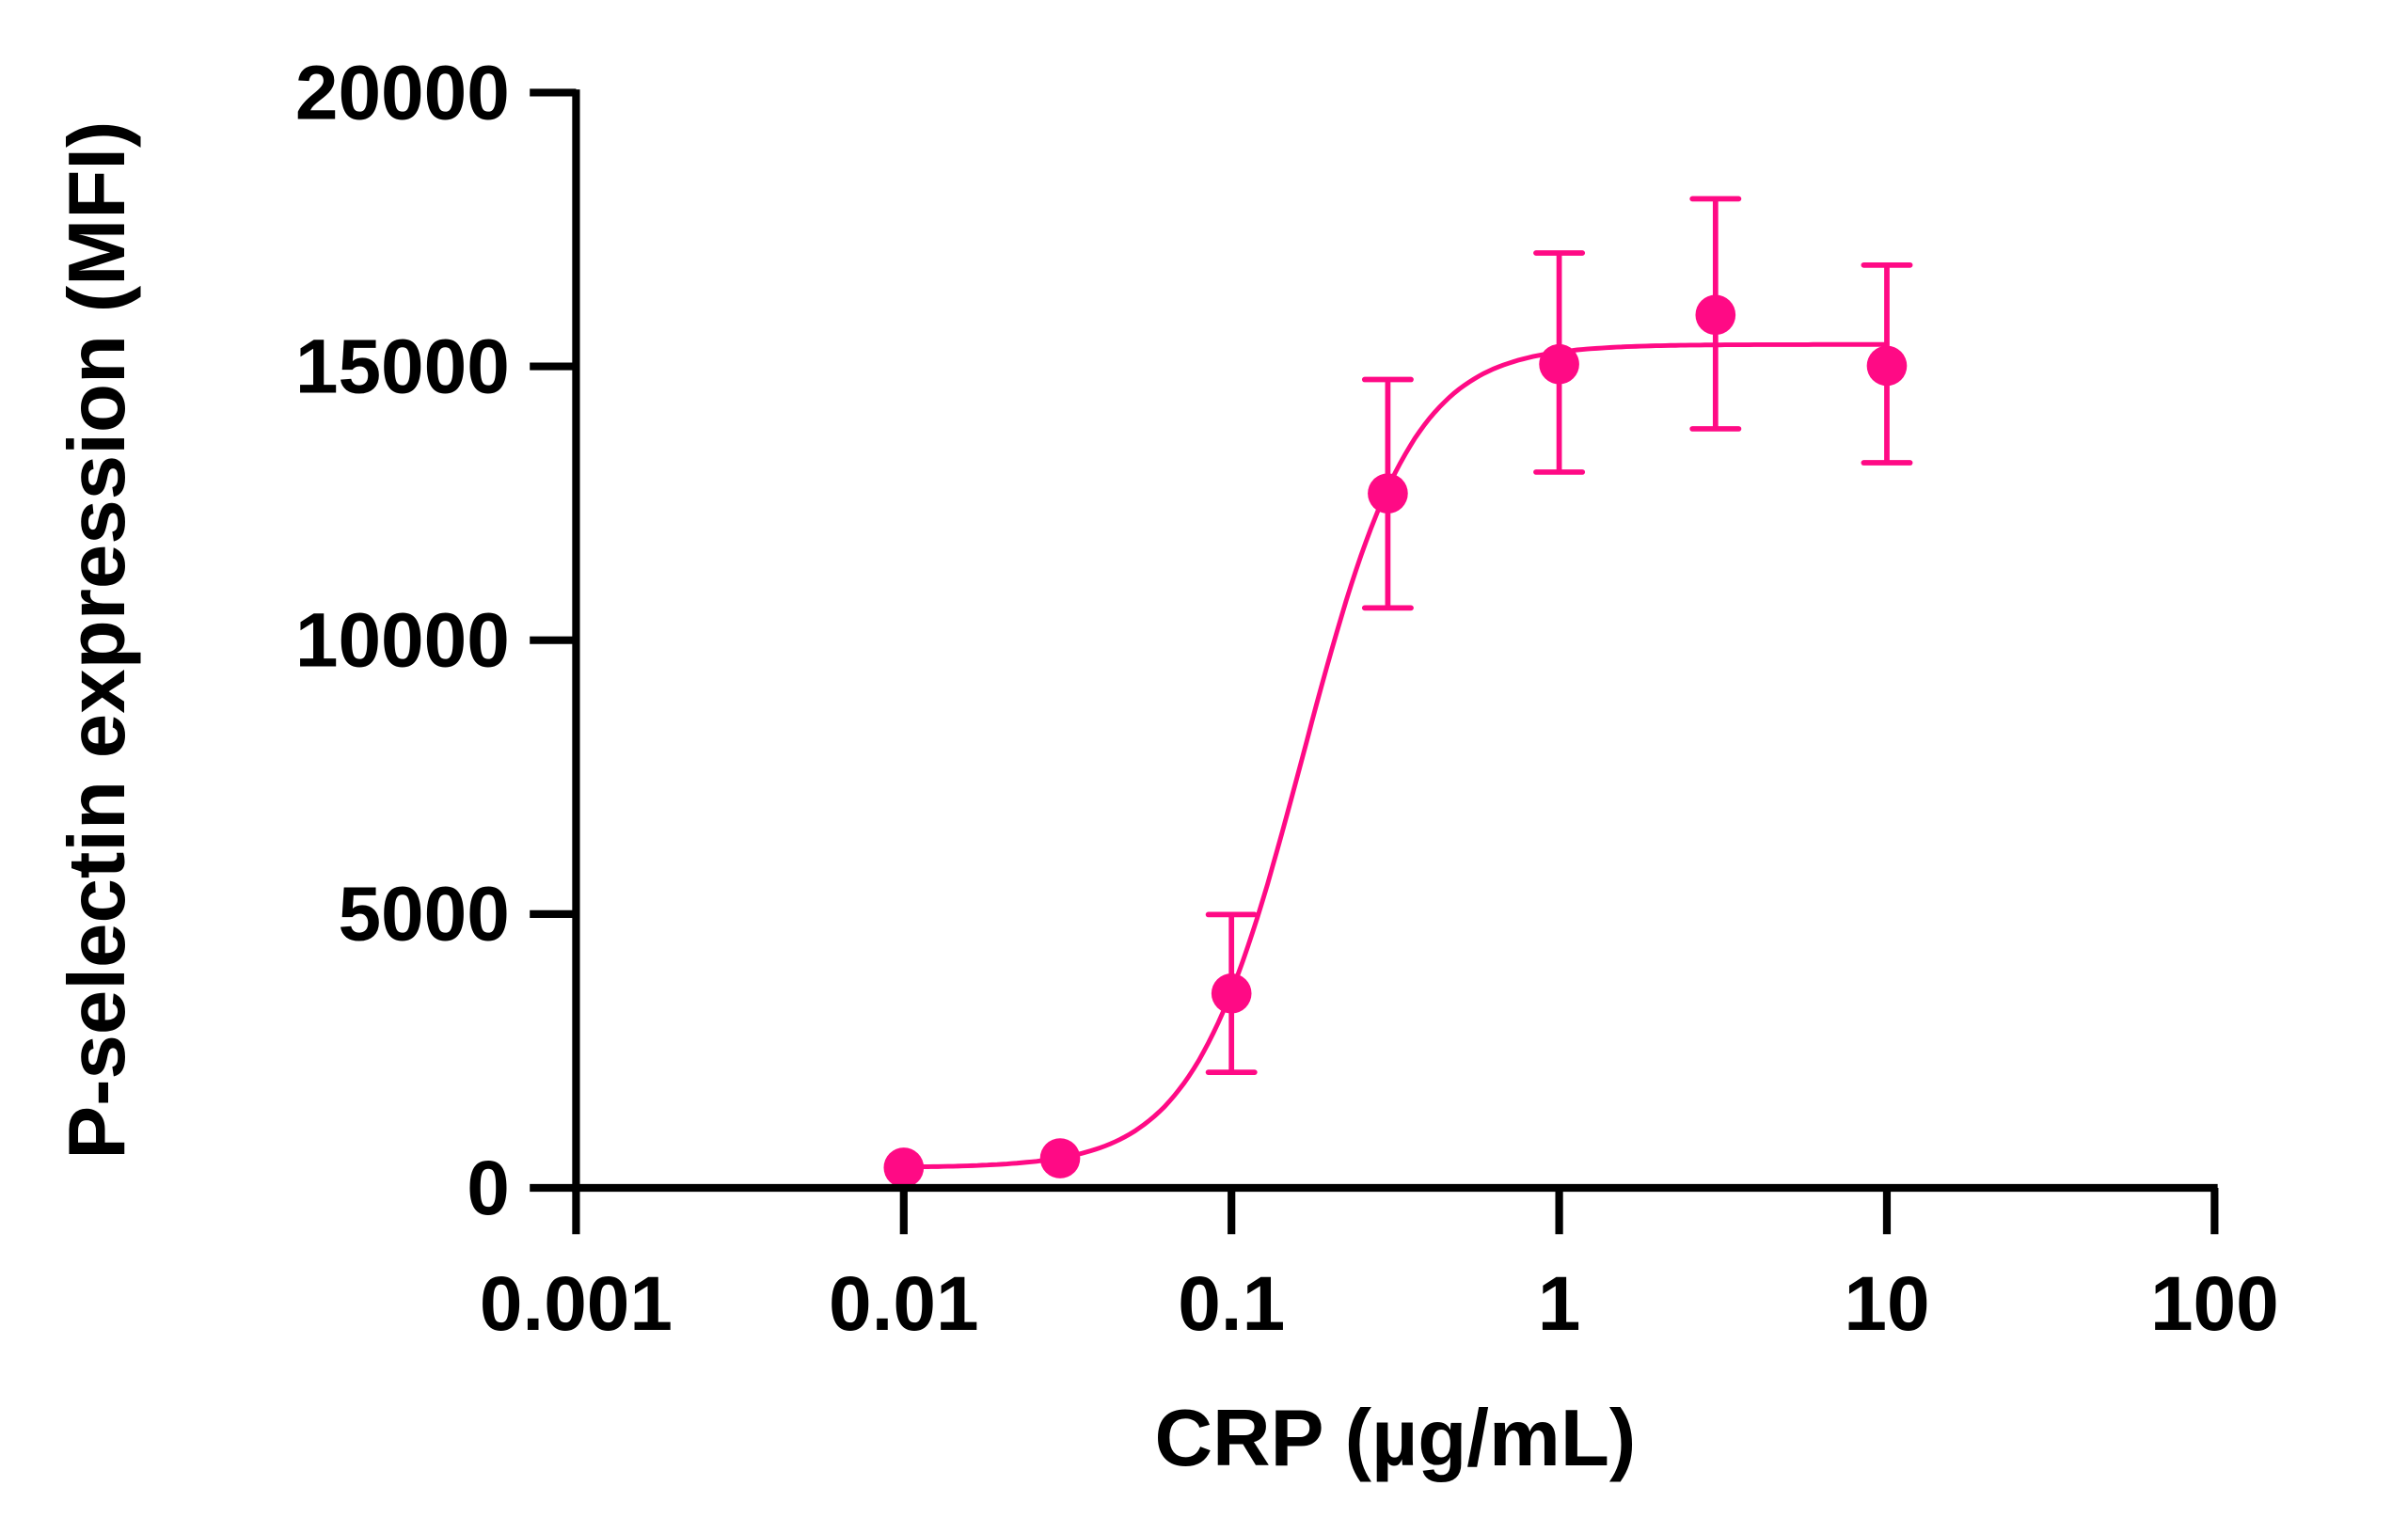  I want to click on x-tick-label: 0.001, so click(576, 1304).